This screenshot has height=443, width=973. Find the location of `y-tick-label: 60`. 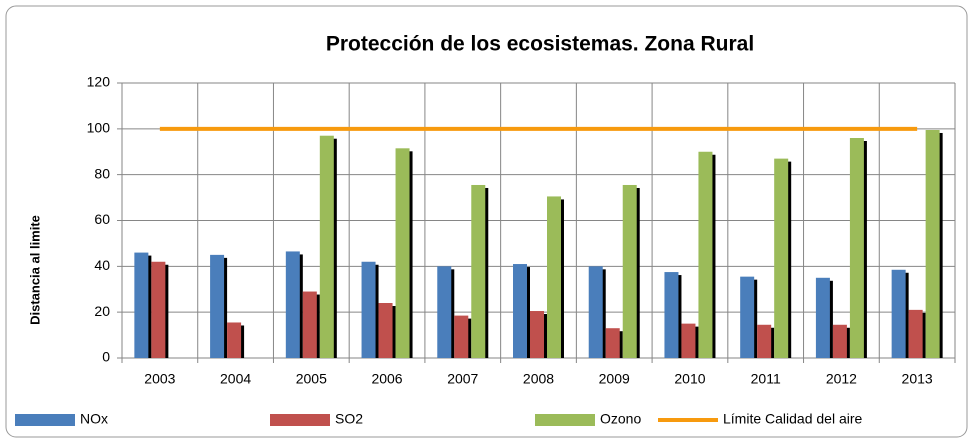

y-tick-label: 60 is located at coordinates (102, 219).